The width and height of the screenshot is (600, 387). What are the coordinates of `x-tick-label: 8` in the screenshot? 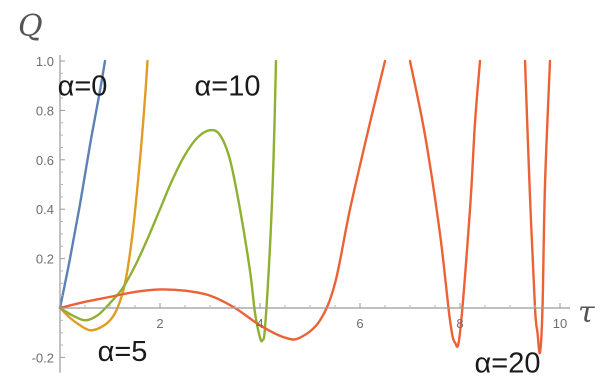 It's located at (459, 323).